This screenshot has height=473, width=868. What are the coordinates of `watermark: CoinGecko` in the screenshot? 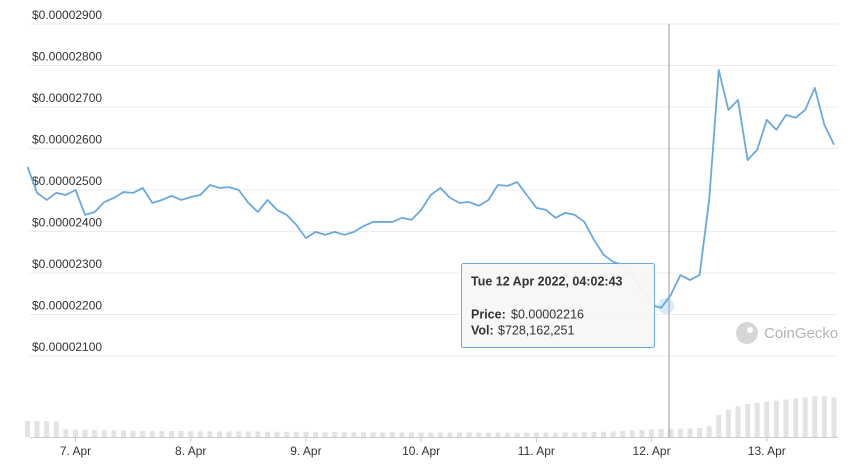 It's located at (787, 333).